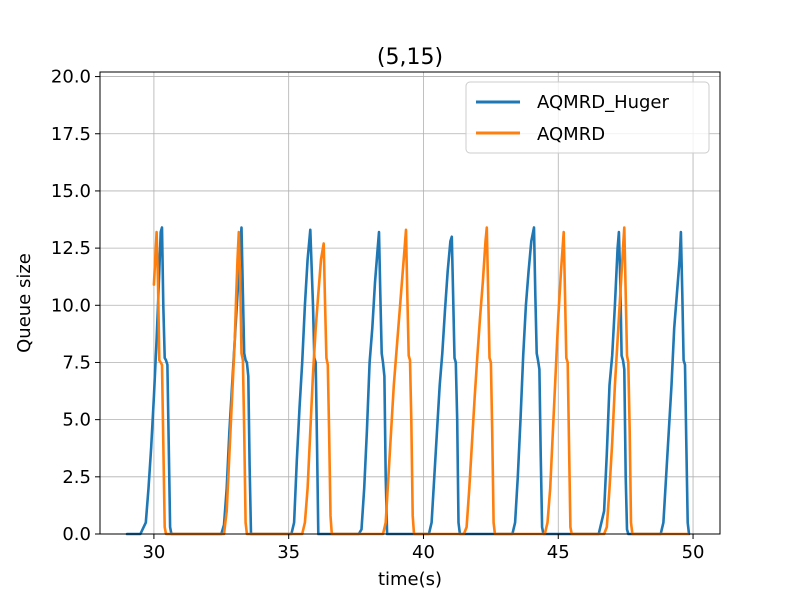 This screenshot has width=800, height=600. What do you see at coordinates (71, 305) in the screenshot?
I see `y-tick-label: 10.0` at bounding box center [71, 305].